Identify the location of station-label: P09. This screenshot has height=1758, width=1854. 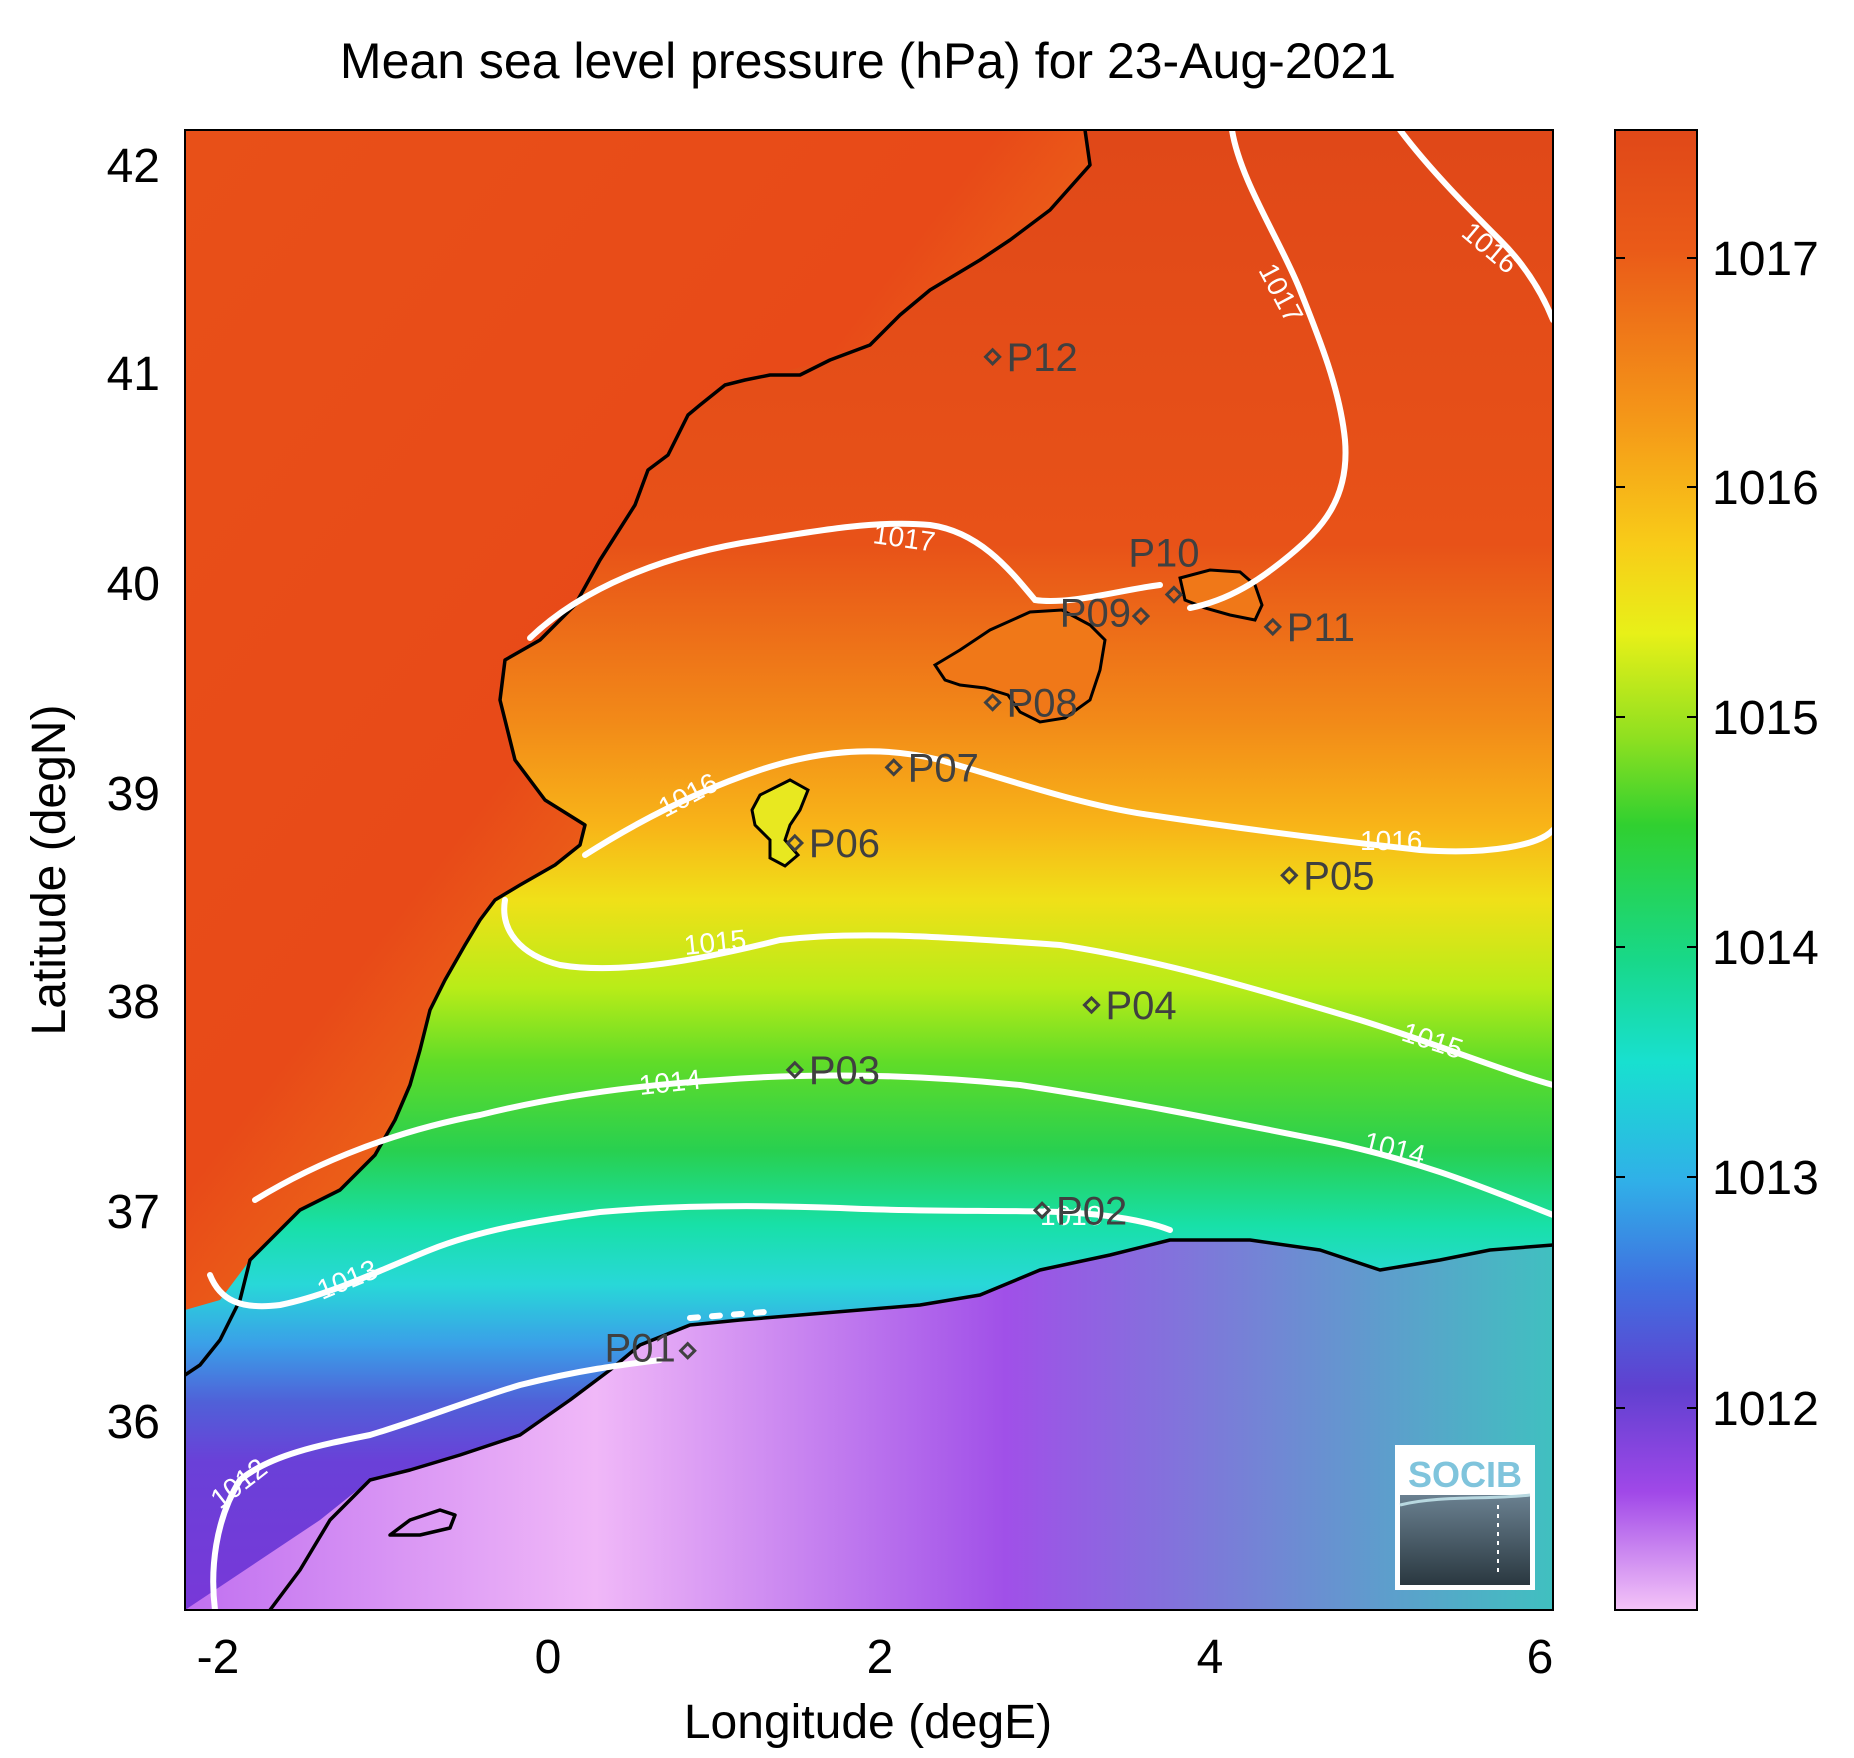
(1095, 614).